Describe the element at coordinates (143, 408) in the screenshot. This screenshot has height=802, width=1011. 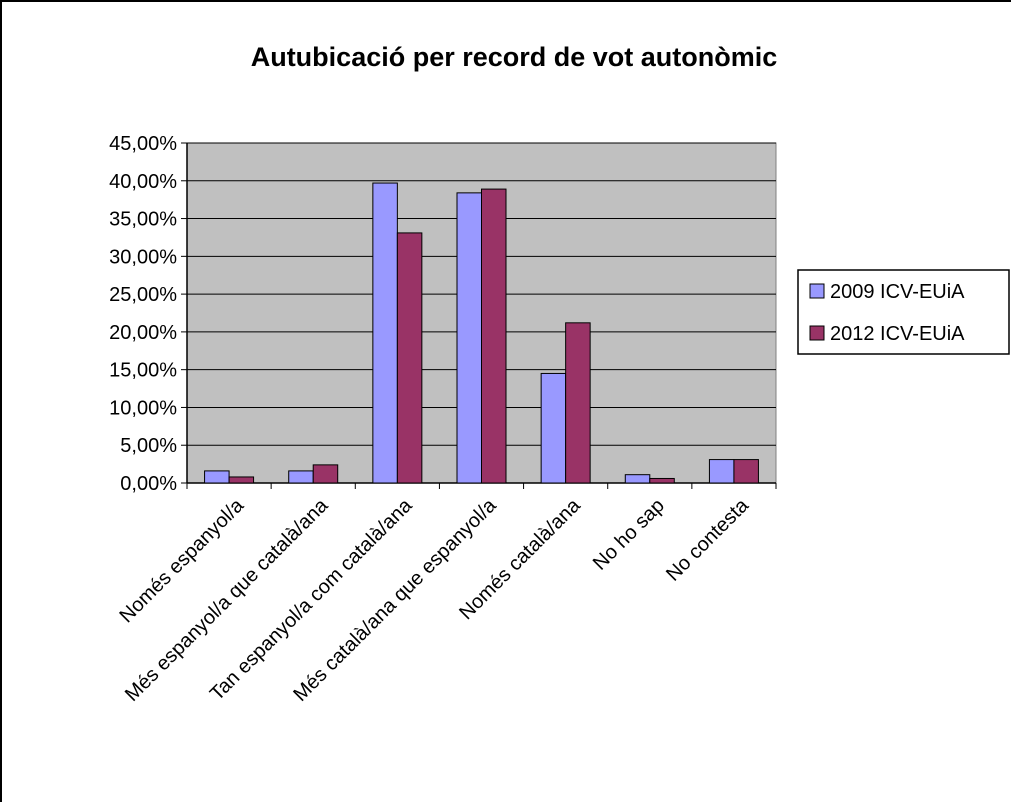
I see `y-tick-label: 10,00%` at that location.